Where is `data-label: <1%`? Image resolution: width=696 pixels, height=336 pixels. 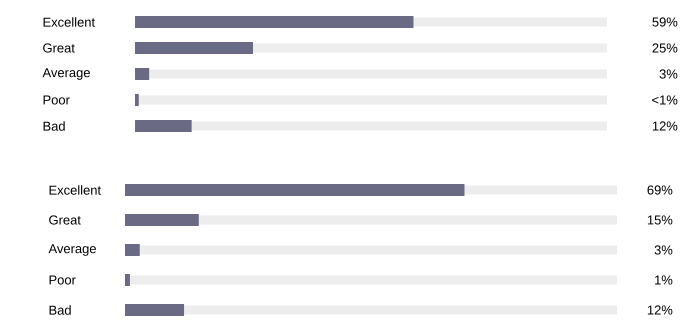 data-label: <1% is located at coordinates (665, 100).